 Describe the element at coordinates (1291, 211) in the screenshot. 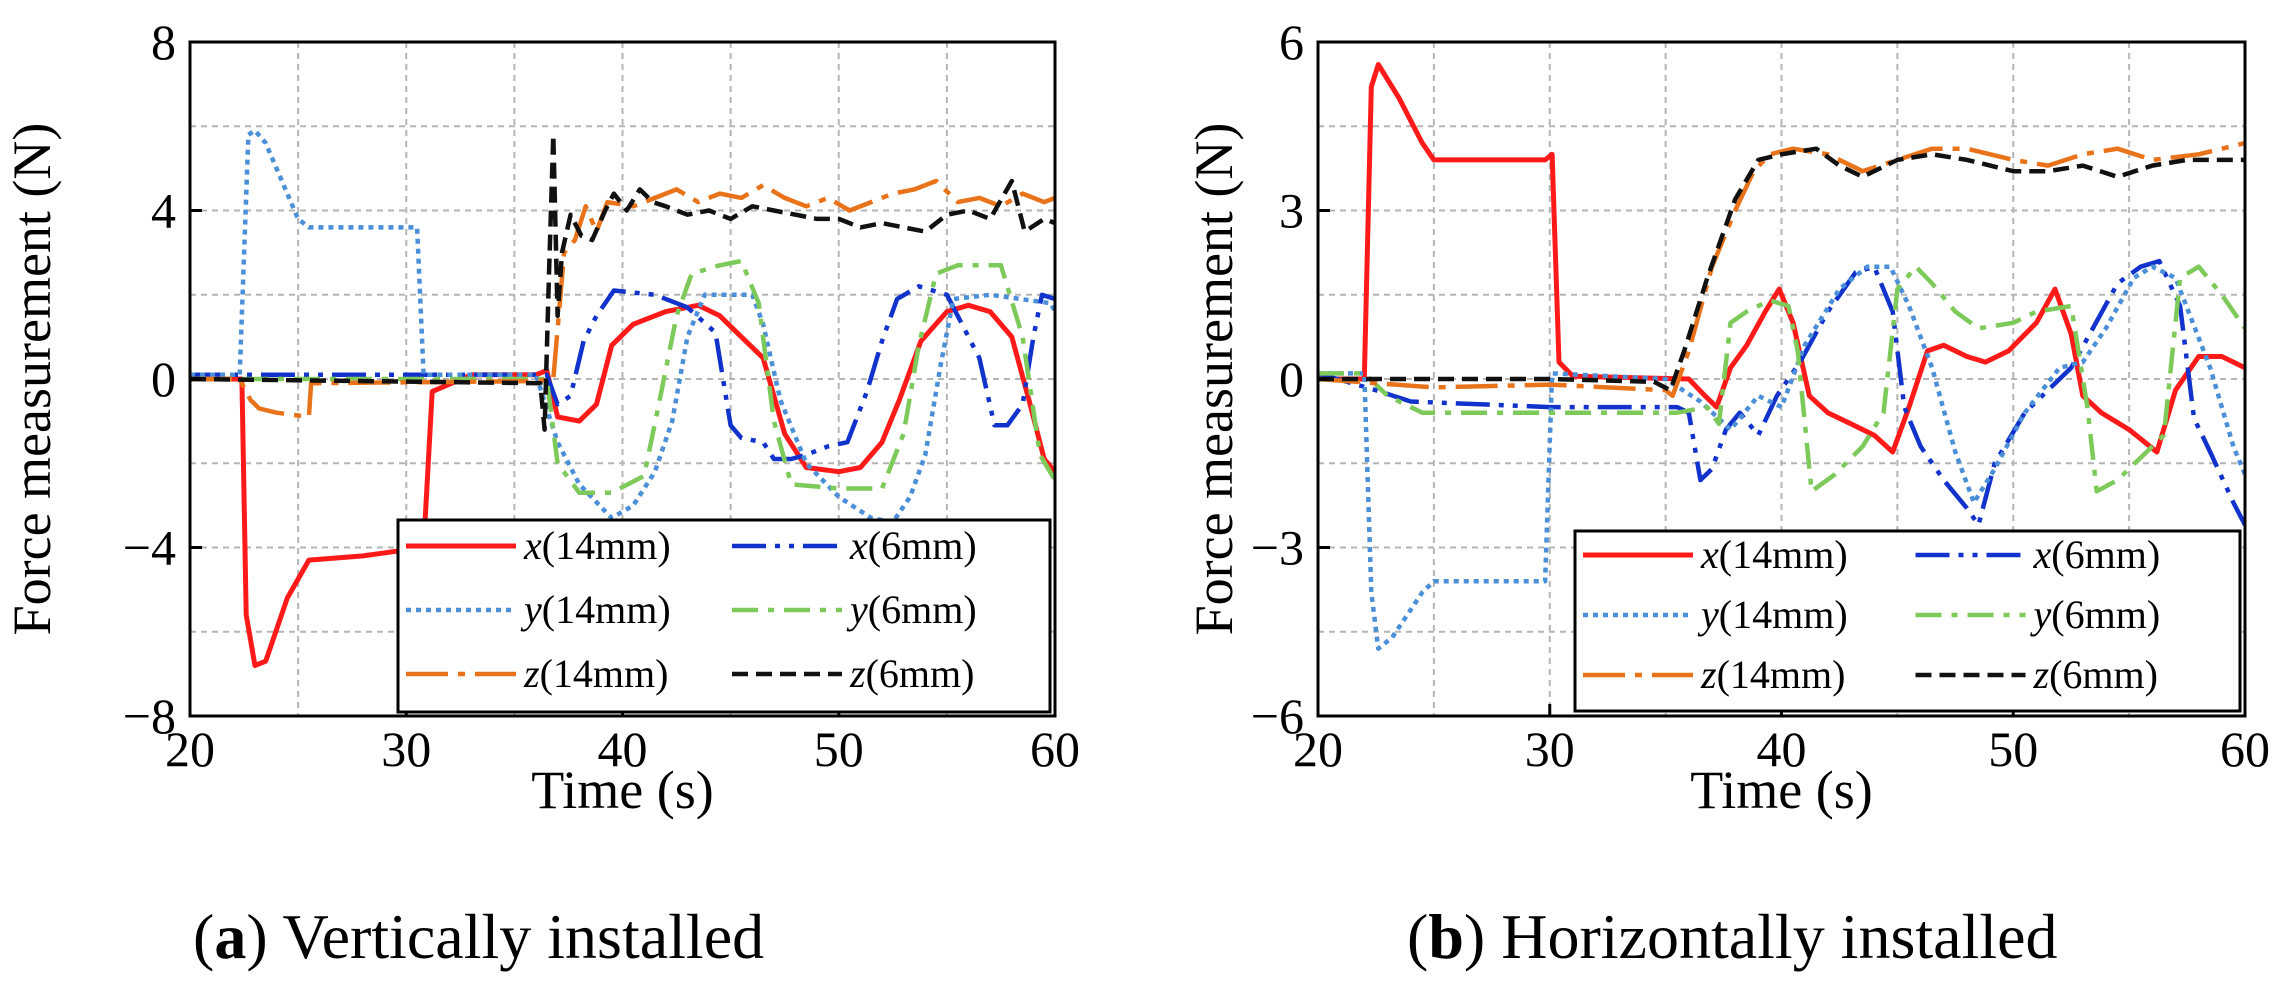

I see `y-tick-label: 3` at that location.